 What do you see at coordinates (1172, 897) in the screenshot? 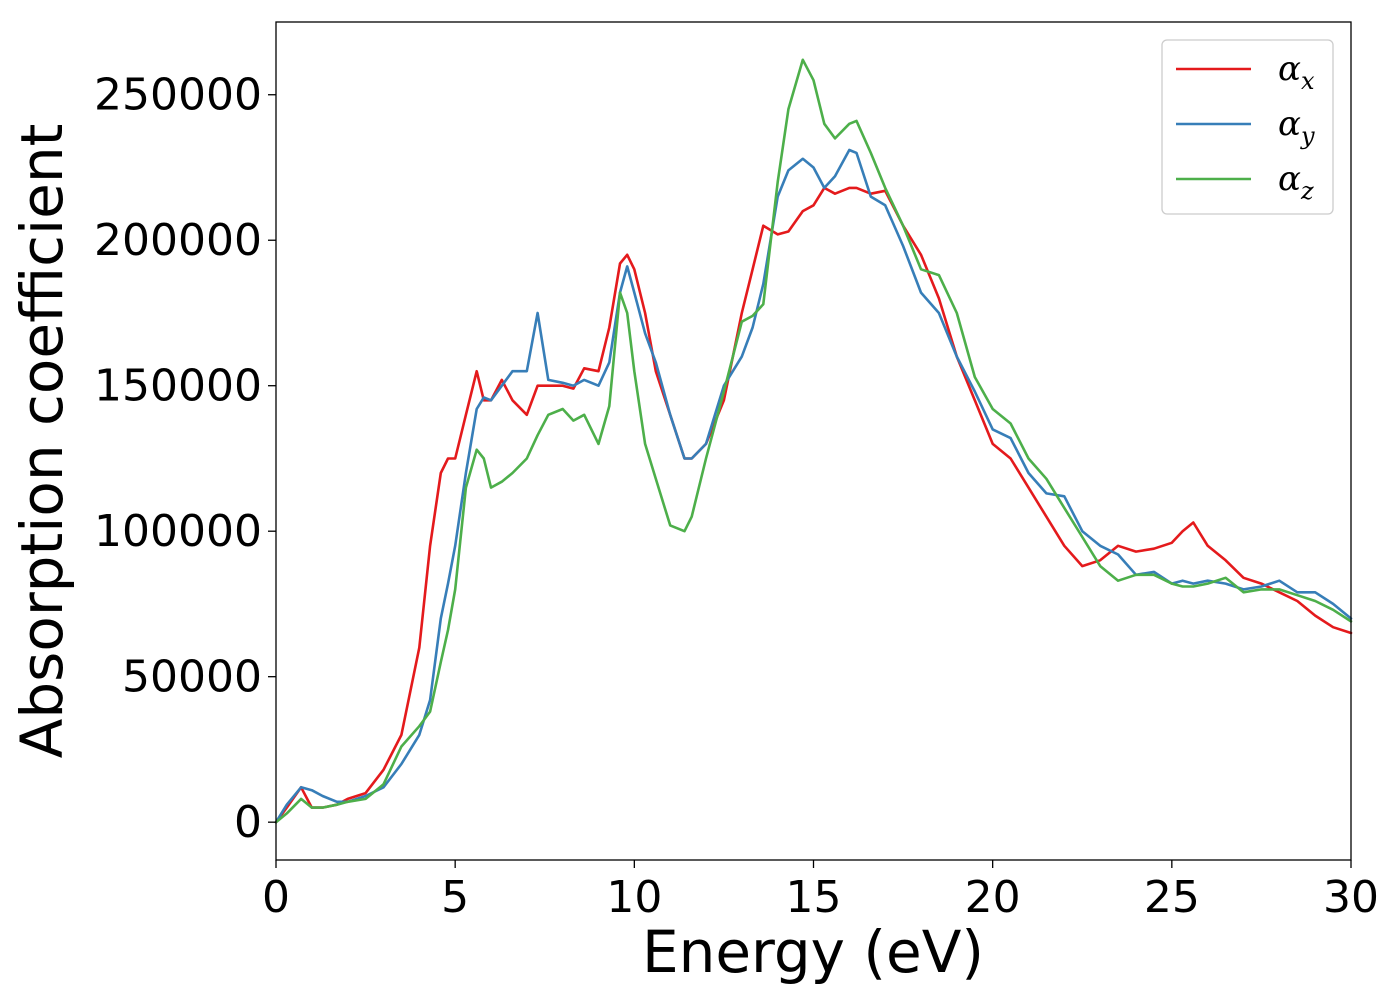
I see `x-tick-label: 25` at bounding box center [1172, 897].